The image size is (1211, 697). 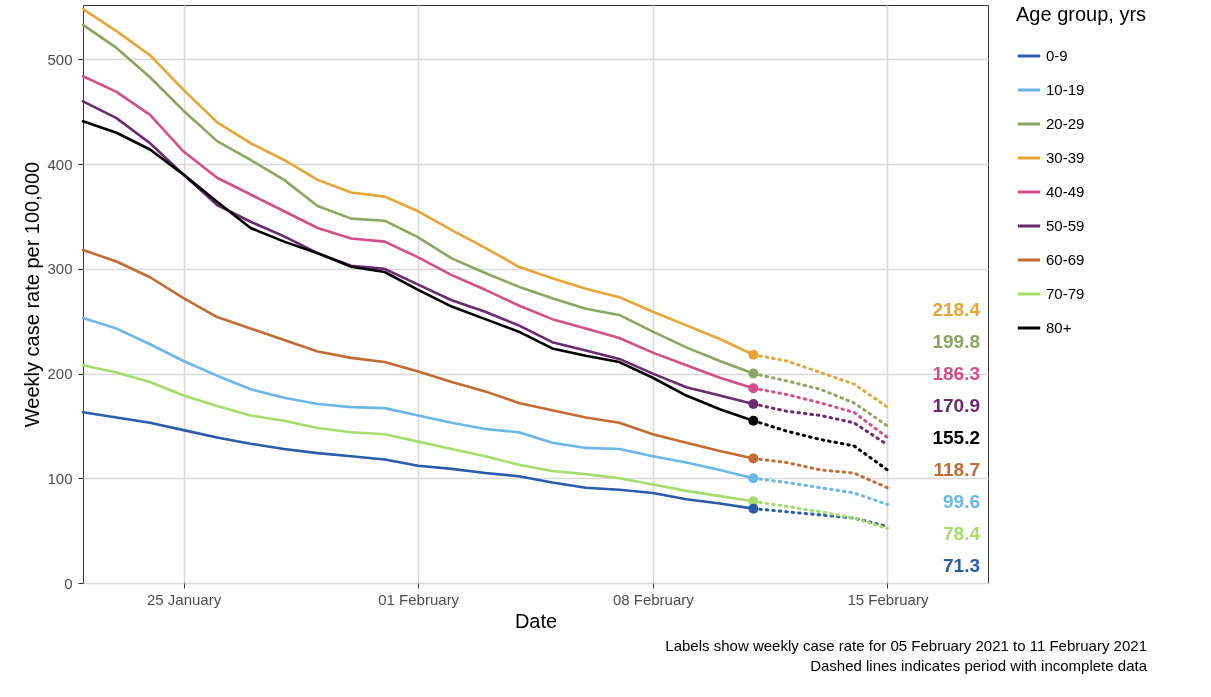 What do you see at coordinates (1065, 293) in the screenshot?
I see `legend-label: 70-79` at bounding box center [1065, 293].